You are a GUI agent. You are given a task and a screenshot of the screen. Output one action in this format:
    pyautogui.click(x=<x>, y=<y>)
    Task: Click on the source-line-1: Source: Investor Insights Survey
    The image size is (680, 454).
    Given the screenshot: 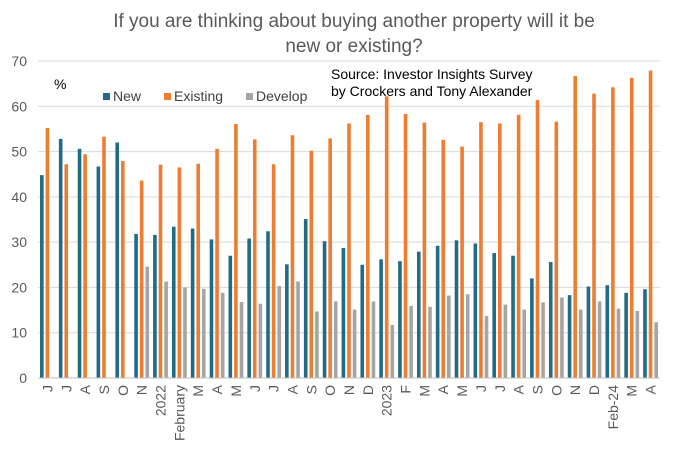 What is the action you would take?
    pyautogui.click(x=432, y=74)
    